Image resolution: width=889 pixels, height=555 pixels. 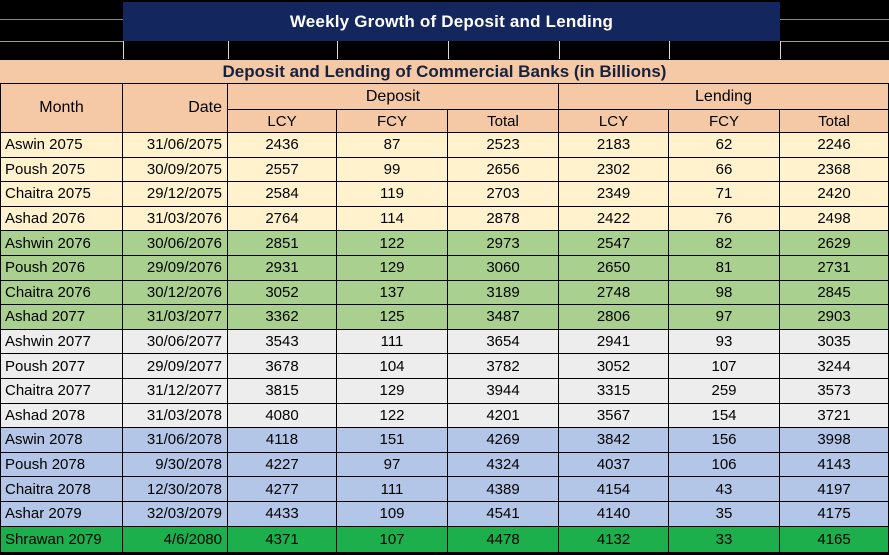 What do you see at coordinates (282, 145) in the screenshot?
I see `cell-deposit-lcy: 2436` at bounding box center [282, 145].